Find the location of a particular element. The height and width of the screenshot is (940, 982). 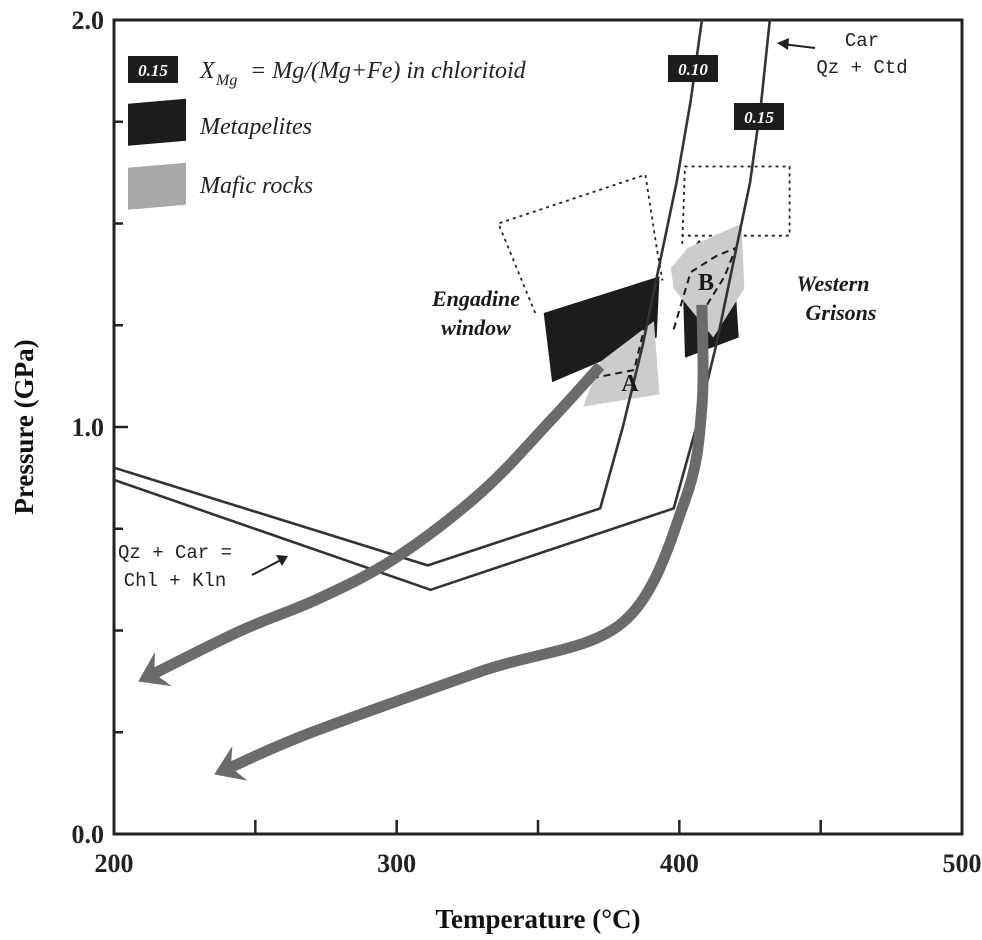

qz-ctd-label: Qz + Ctd is located at coordinates (861, 68).